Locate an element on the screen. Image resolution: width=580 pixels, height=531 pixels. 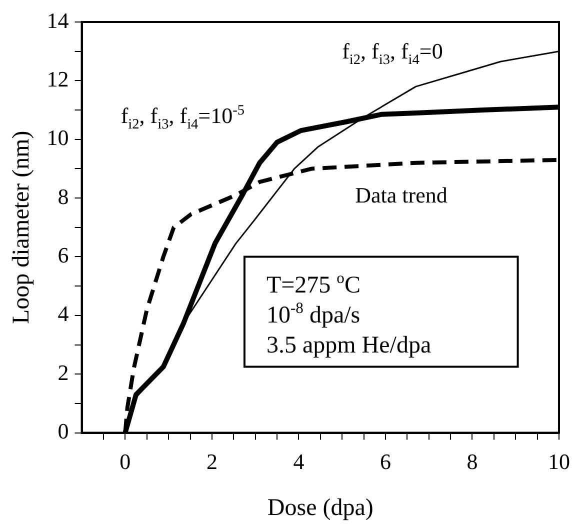
y-tick-label: 0 is located at coordinates (63, 431).